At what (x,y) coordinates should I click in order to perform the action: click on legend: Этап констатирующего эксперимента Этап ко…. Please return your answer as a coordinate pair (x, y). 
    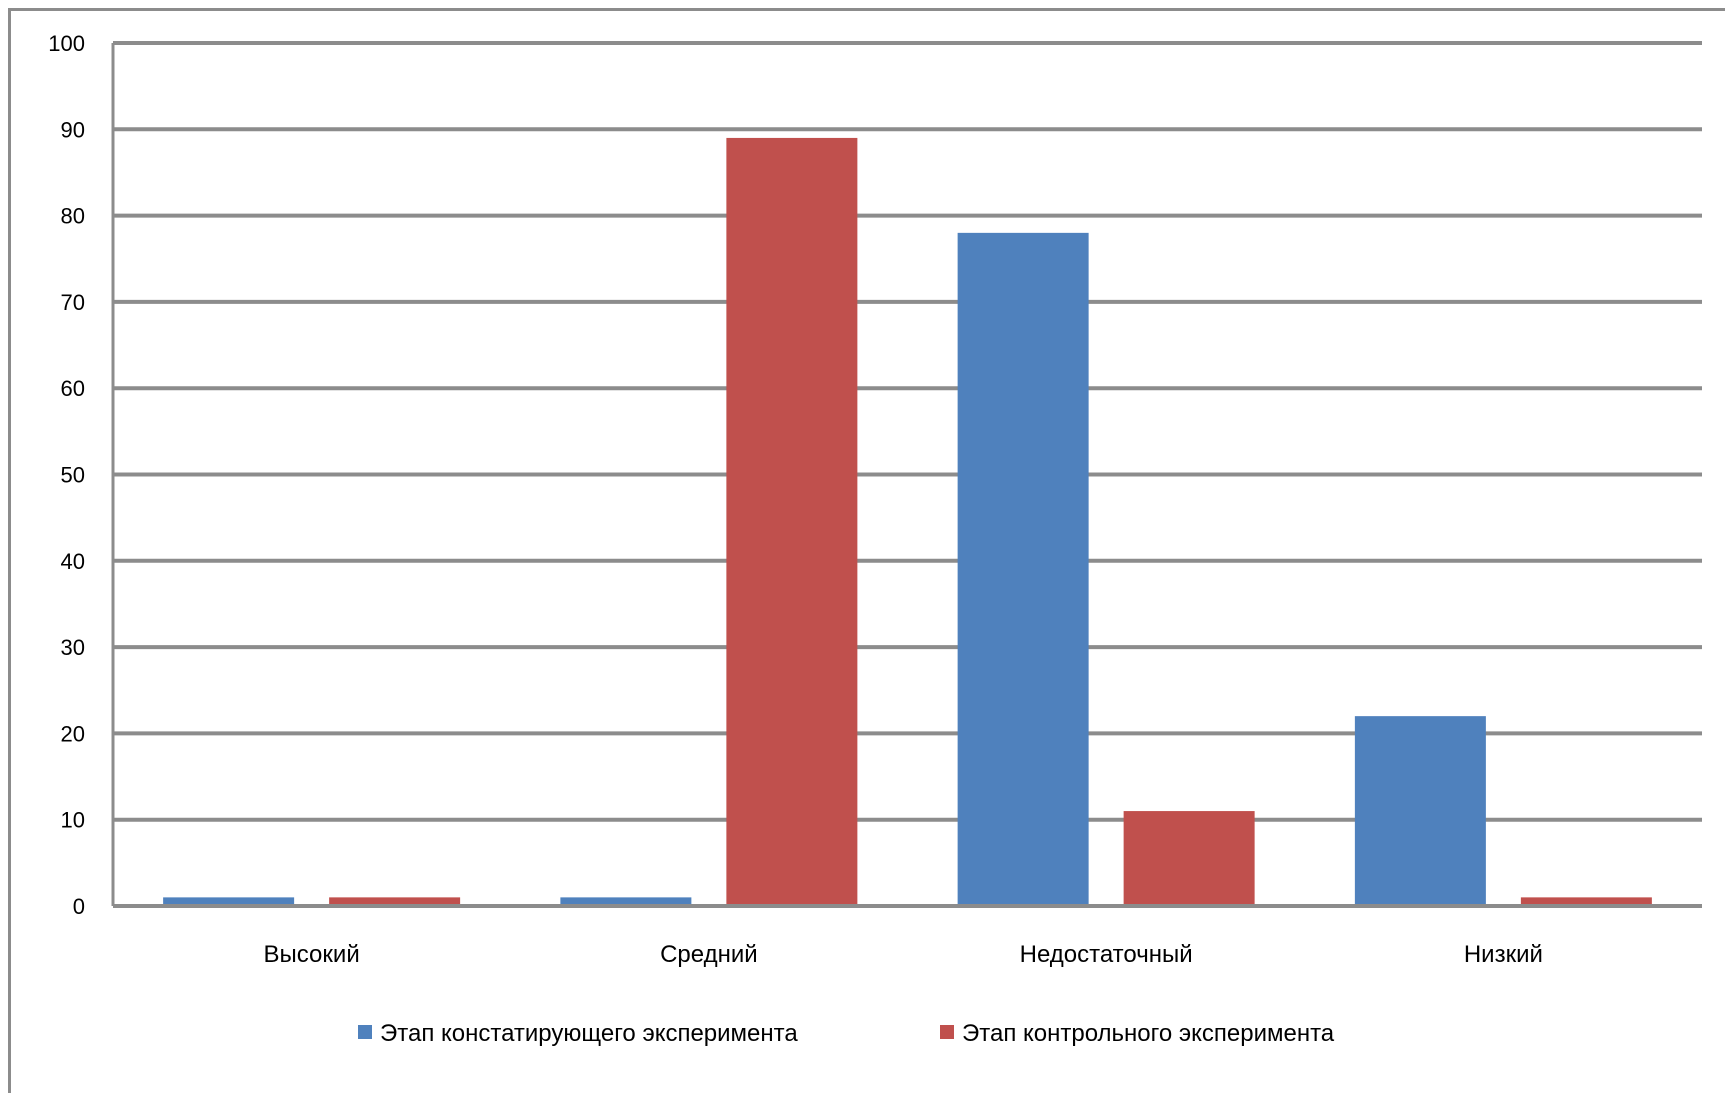
    Looking at the image, I should click on (846, 1033).